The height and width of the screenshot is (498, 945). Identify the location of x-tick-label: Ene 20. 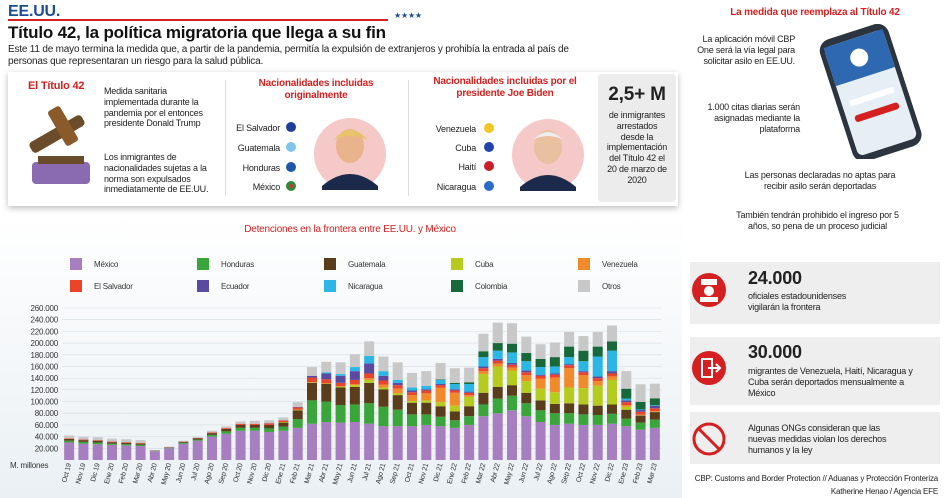
(110, 473).